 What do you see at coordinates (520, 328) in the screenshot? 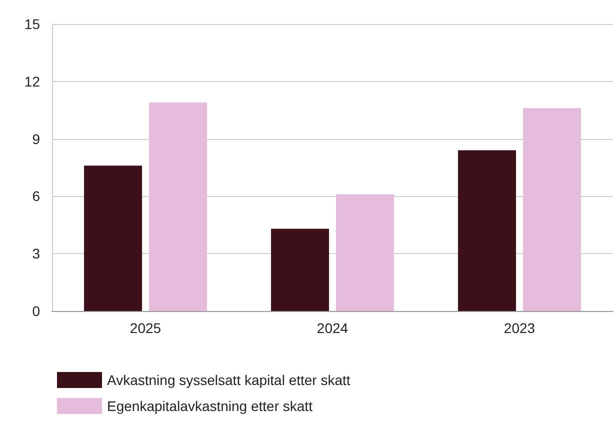
I see `x-tick-label: 2023` at bounding box center [520, 328].